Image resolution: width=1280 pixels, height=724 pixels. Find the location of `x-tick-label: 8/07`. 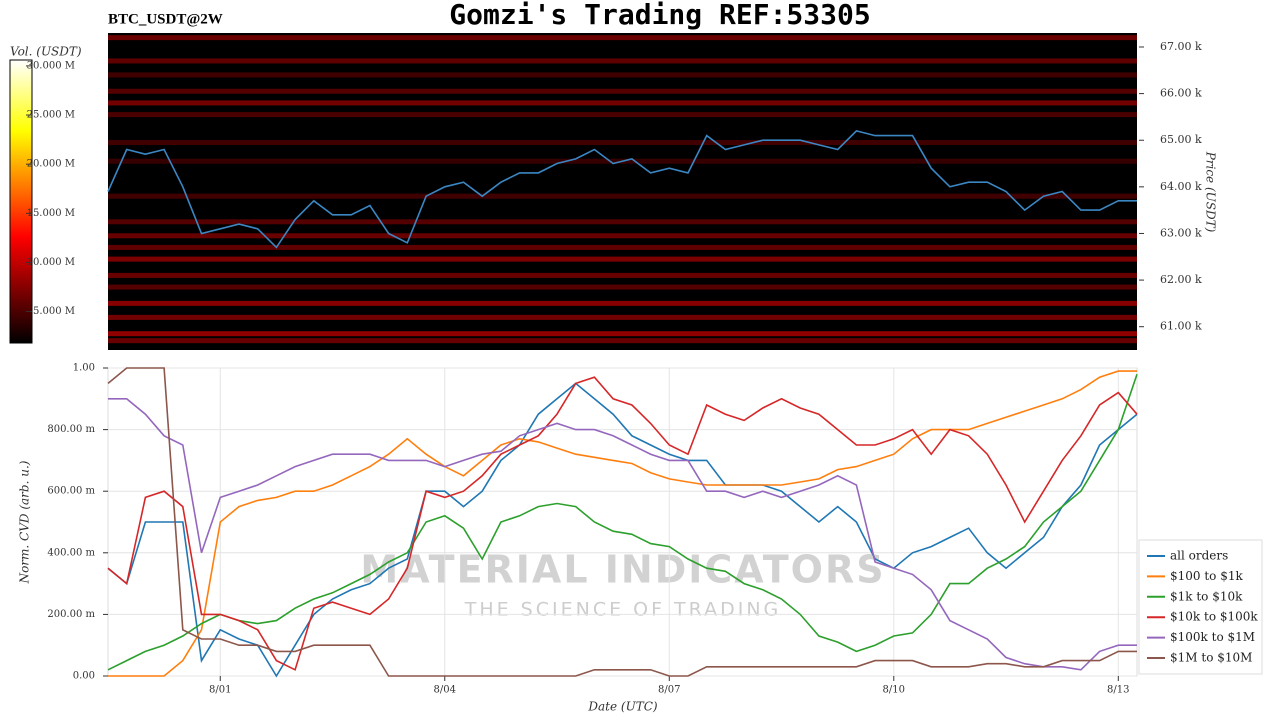

x-tick-label: 8/07 is located at coordinates (669, 690).